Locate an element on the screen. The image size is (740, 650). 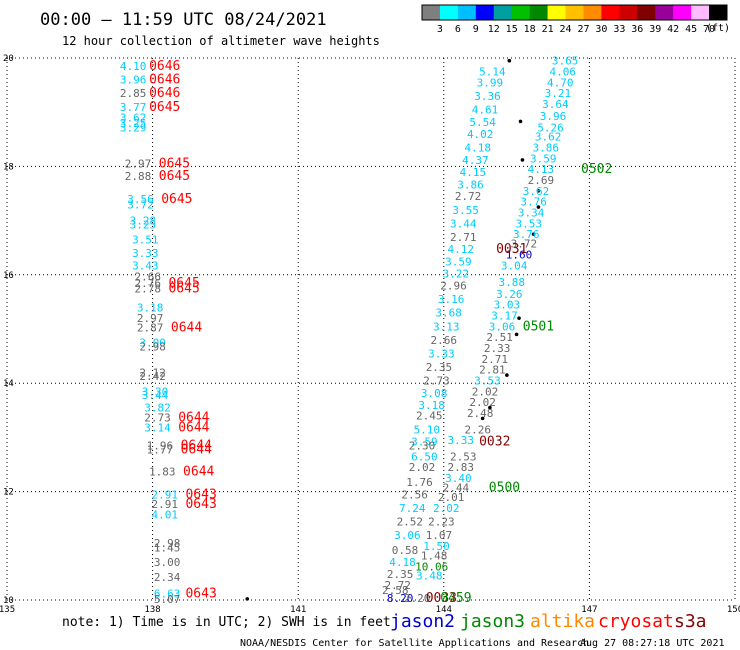
wave-height-label: 1.07 is located at coordinates (439, 535).